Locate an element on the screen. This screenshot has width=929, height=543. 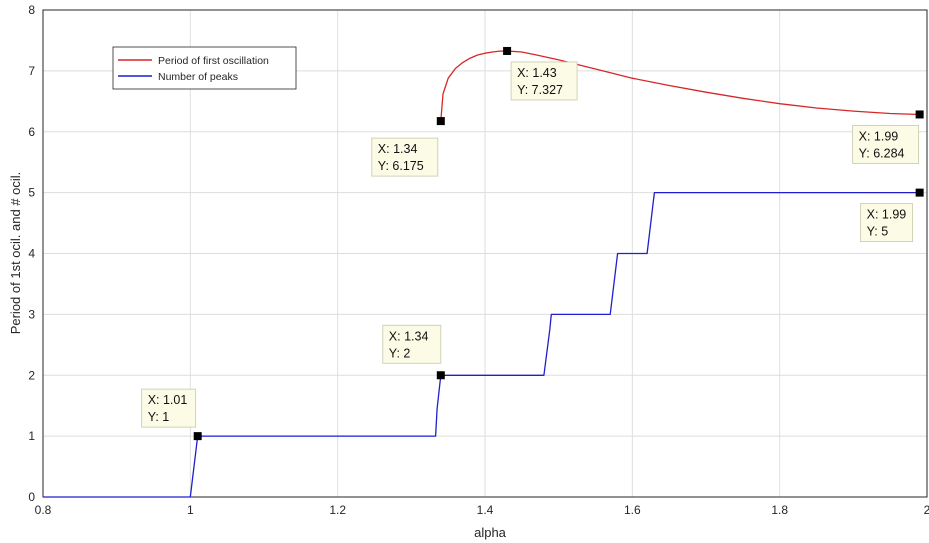
legend-entry-peaks: Number of peaks is located at coordinates (198, 77).